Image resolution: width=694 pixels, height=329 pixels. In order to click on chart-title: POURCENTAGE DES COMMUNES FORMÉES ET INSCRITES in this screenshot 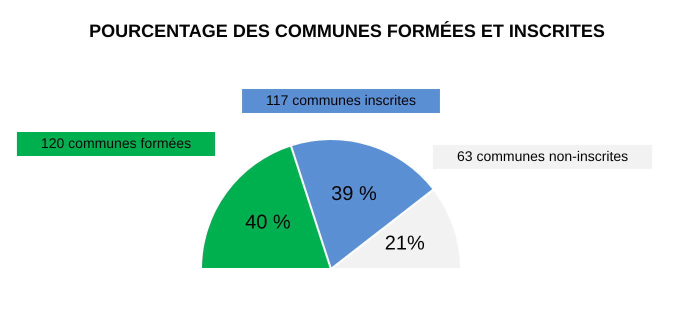, I will do `click(347, 30)`.